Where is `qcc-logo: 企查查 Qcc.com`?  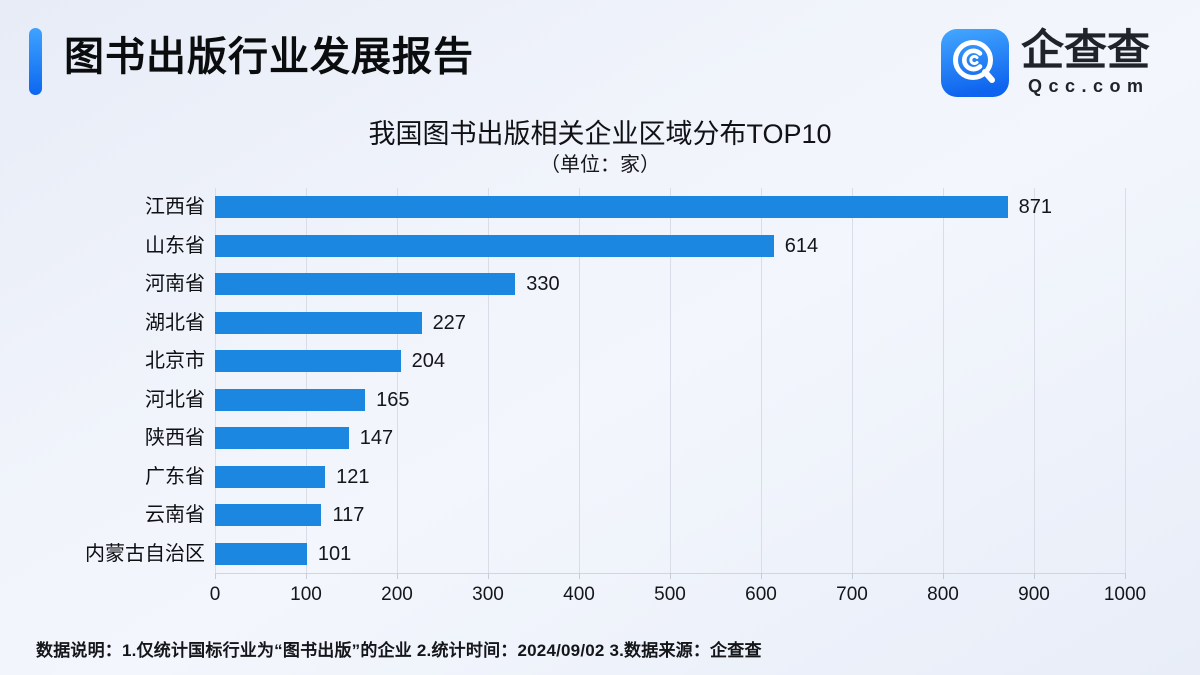
qcc-logo: 企查查 Qcc.com is located at coordinates (1045, 63).